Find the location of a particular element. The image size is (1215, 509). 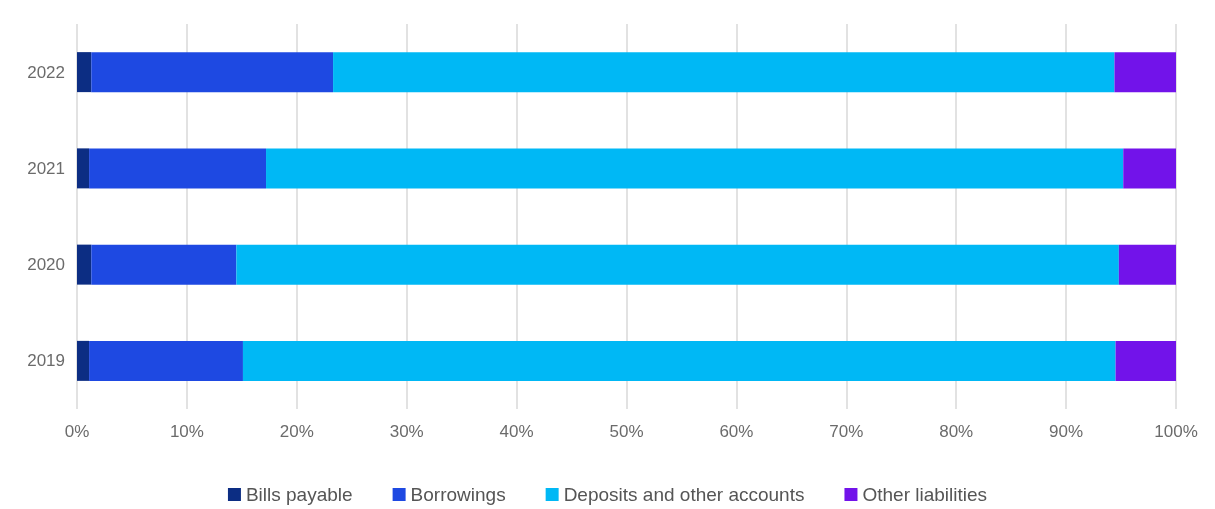

legend-label: Bills payable is located at coordinates (299, 494).